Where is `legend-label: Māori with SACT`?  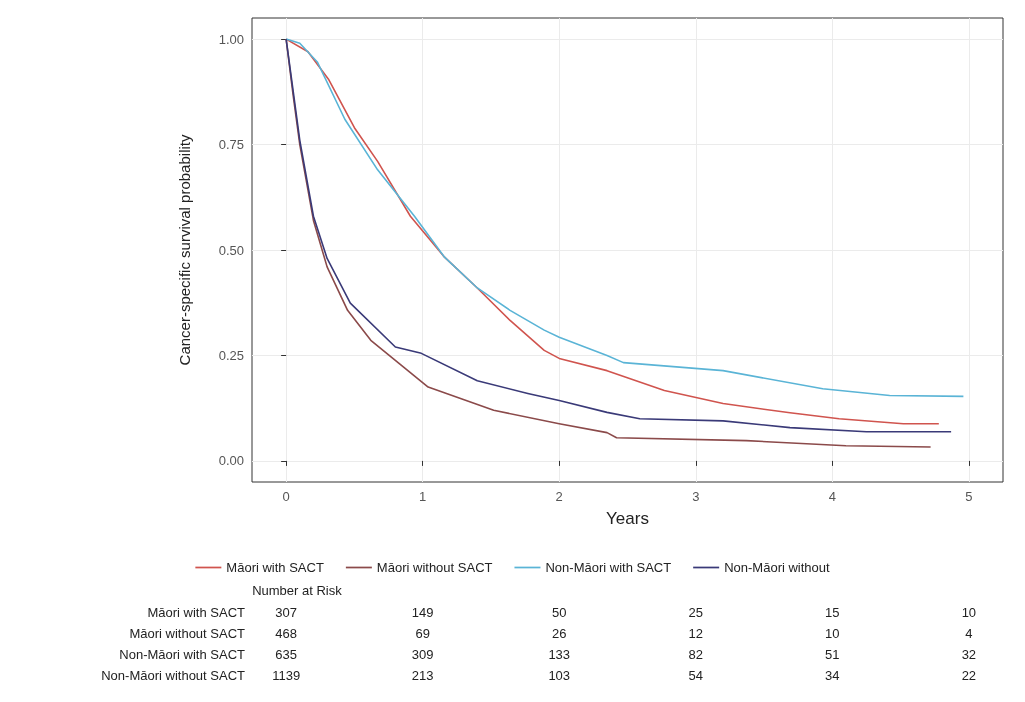
legend-label: Māori with SACT is located at coordinates (275, 567).